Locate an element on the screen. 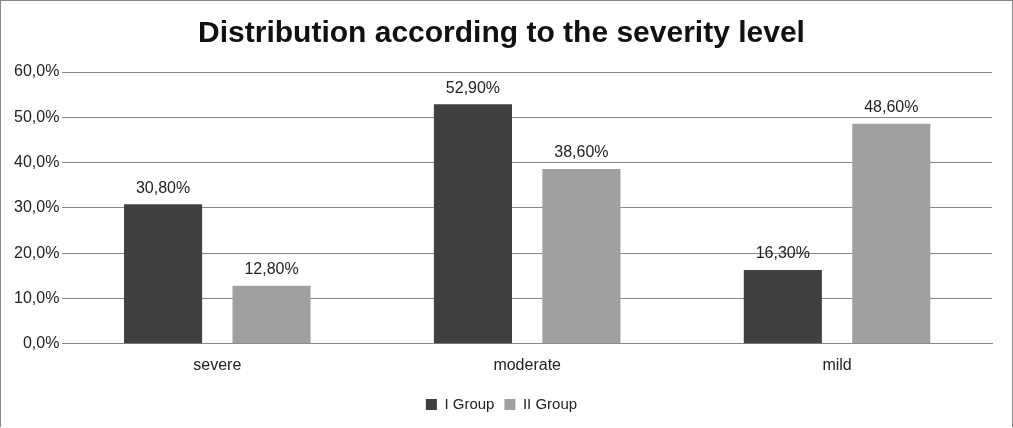 The width and height of the screenshot is (1013, 428). legend-label: II Group is located at coordinates (550, 403).